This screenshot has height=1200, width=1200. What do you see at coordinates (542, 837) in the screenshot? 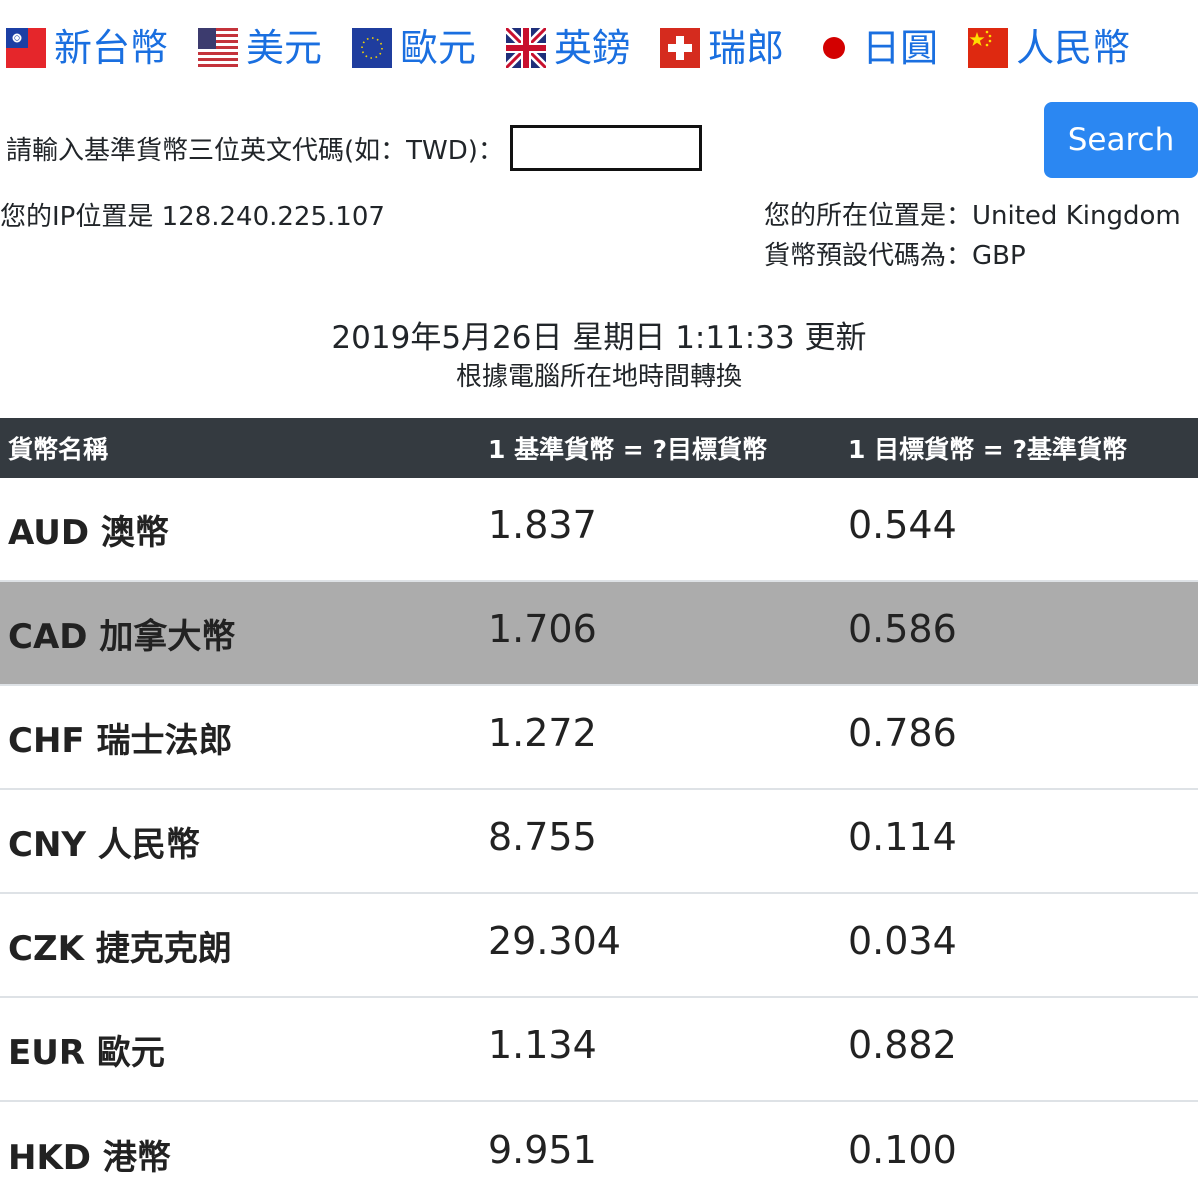
I see `base-to-target-rate: 8.755` at bounding box center [542, 837].